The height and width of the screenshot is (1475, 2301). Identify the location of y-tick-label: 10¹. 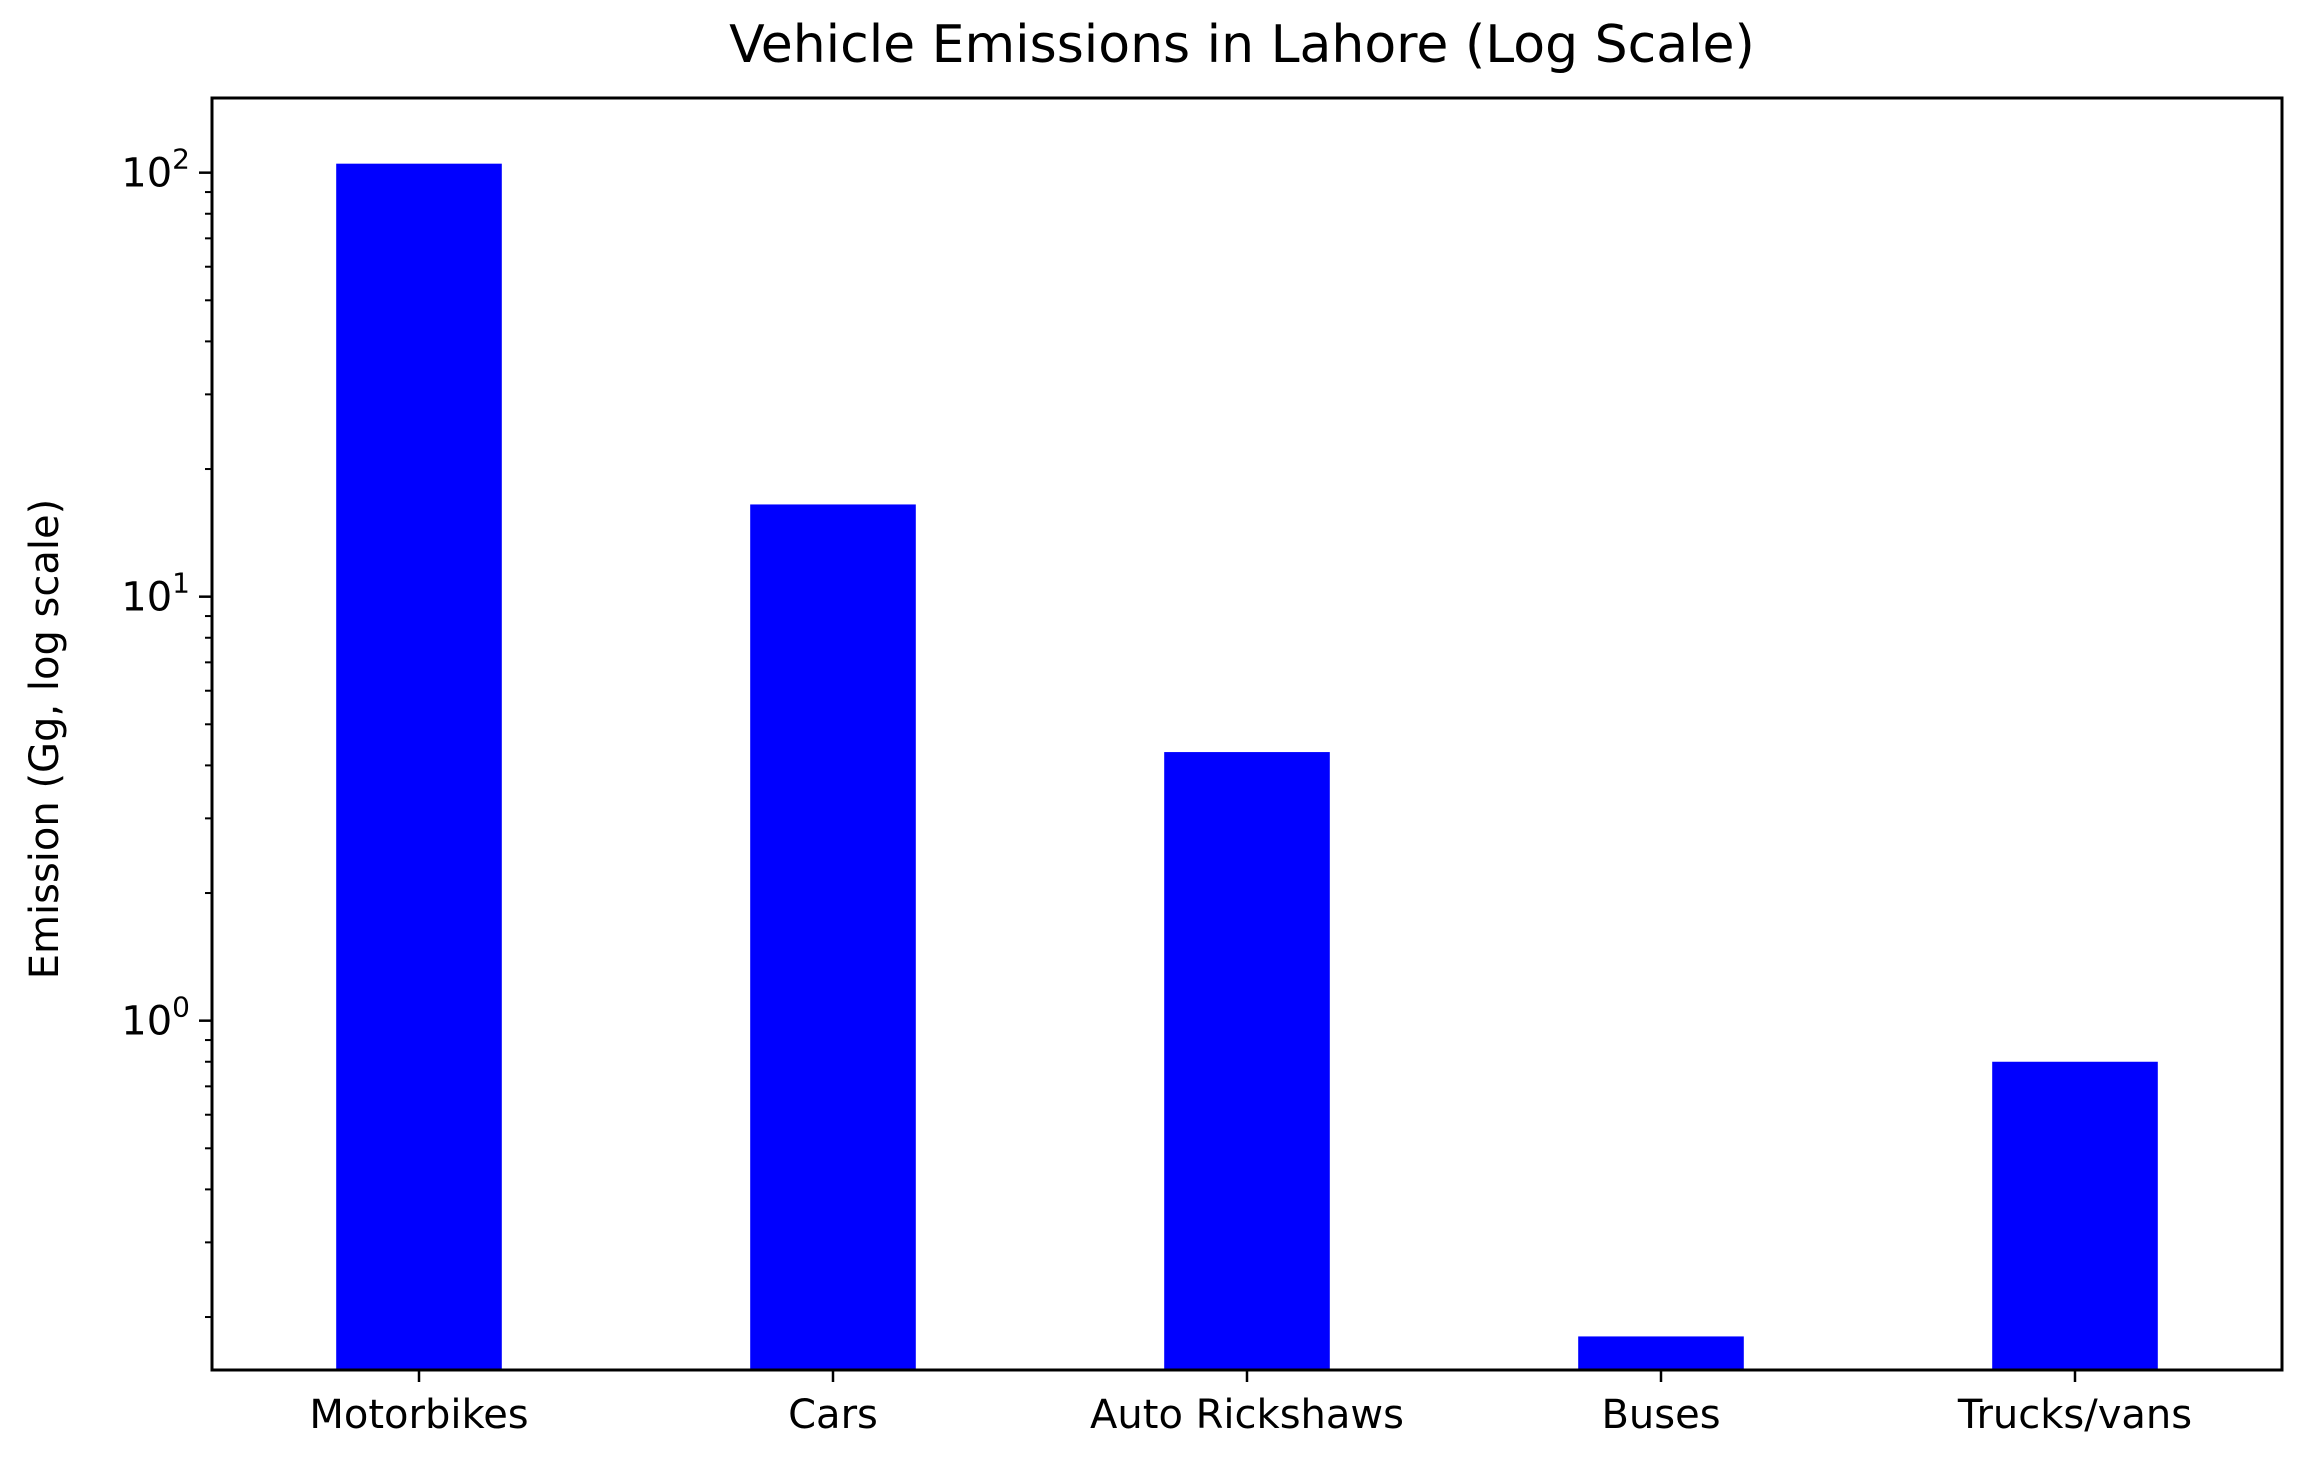
(155, 594).